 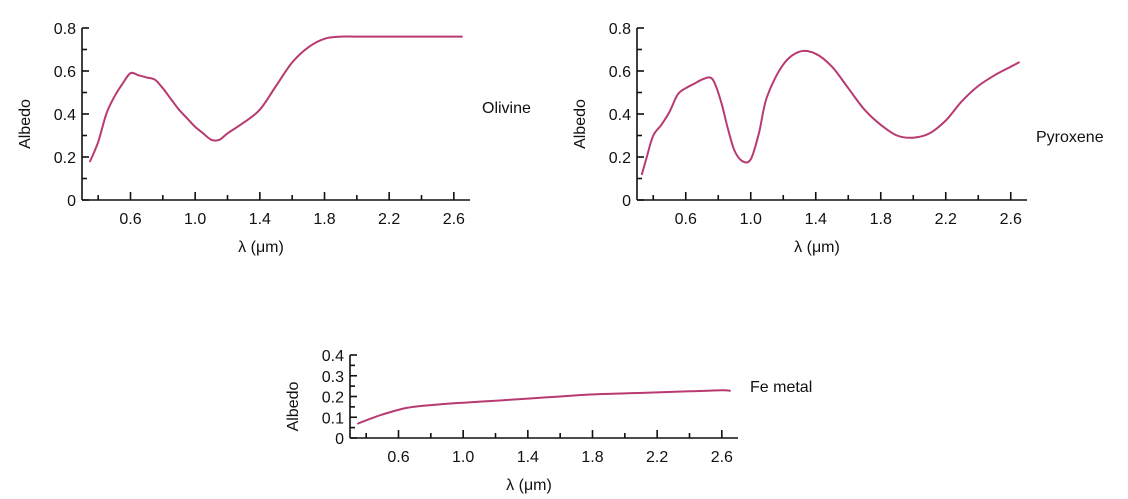 I want to click on pyroxene-label: Pyroxene, so click(x=1070, y=137).